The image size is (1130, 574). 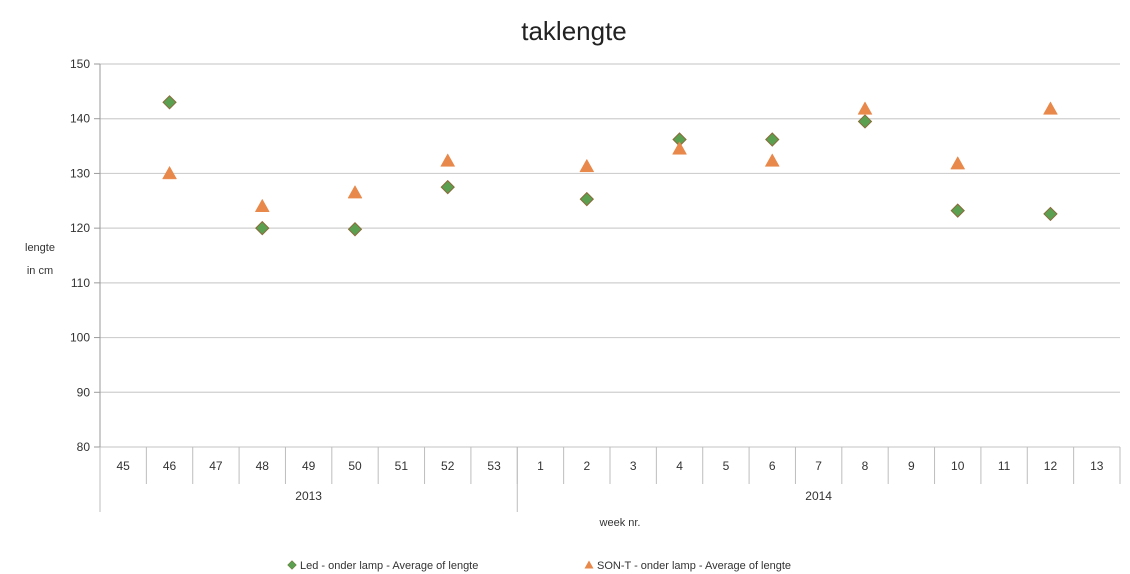 What do you see at coordinates (402, 466) in the screenshot?
I see `x-tick-label: 51` at bounding box center [402, 466].